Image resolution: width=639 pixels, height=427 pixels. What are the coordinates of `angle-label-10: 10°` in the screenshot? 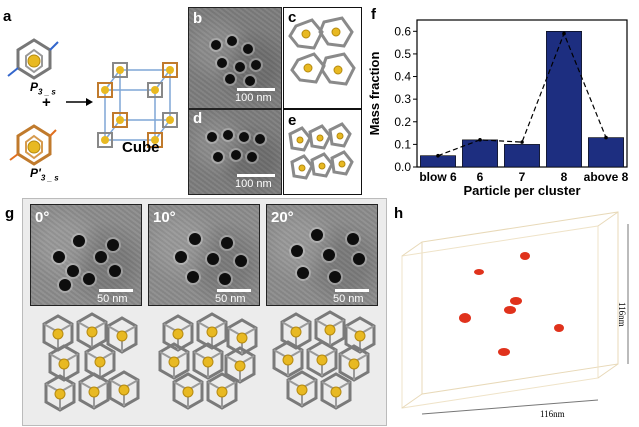 It's located at (164, 217).